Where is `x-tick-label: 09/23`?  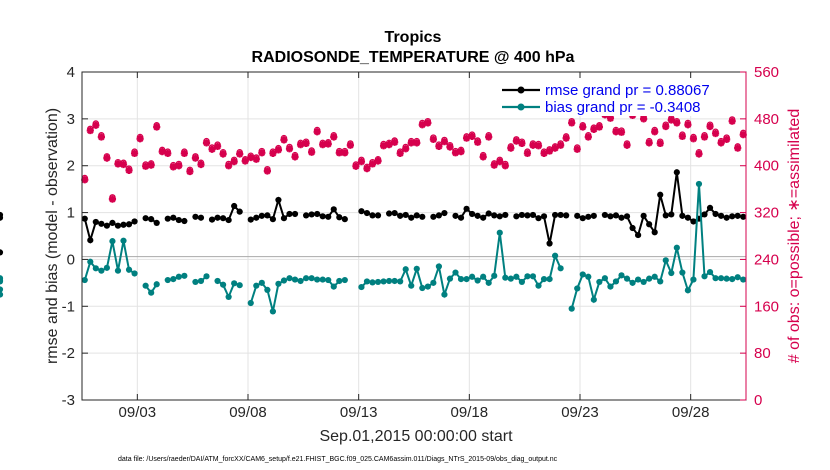 x-tick-label: 09/23 is located at coordinates (580, 412).